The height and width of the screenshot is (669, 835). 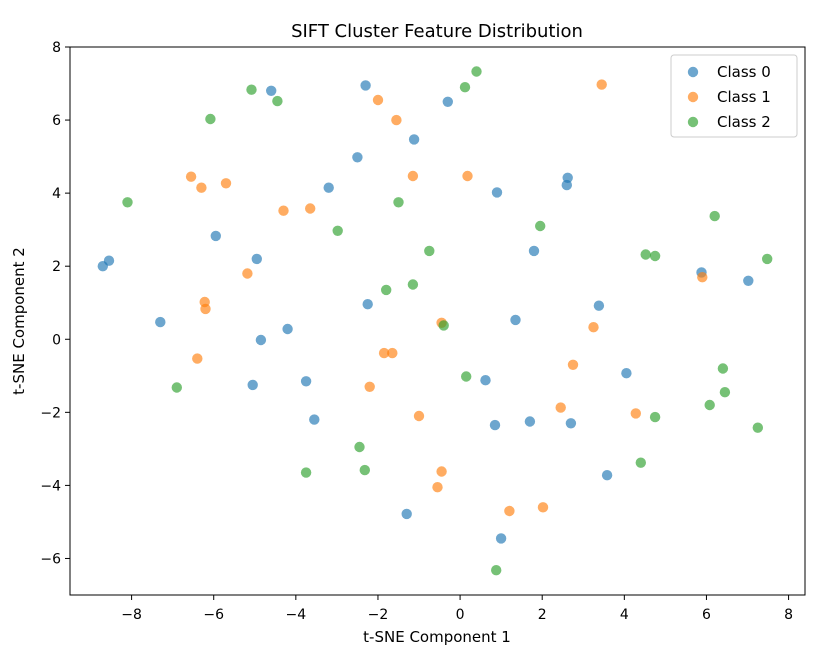 I want to click on x-tick-label: 8, so click(x=788, y=615).